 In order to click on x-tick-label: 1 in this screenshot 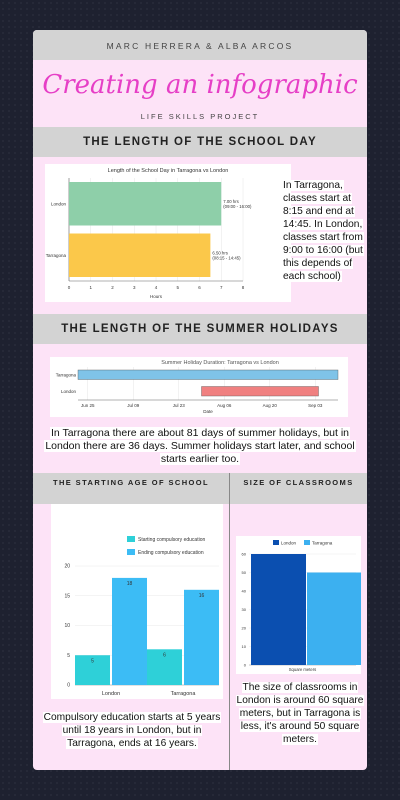, I will do `click(90, 287)`.